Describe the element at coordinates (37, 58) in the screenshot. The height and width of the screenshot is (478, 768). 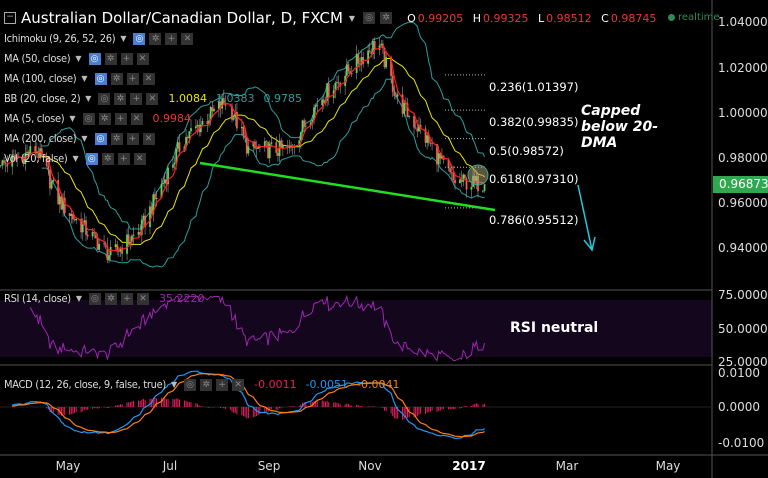
I see `indicator-label: MA (50, close)` at that location.